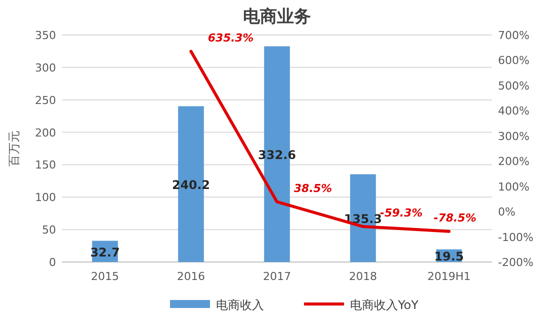 The width and height of the screenshot is (550, 330). What do you see at coordinates (514, 187) in the screenshot?
I see `y2-tick-label: 100%` at bounding box center [514, 187].